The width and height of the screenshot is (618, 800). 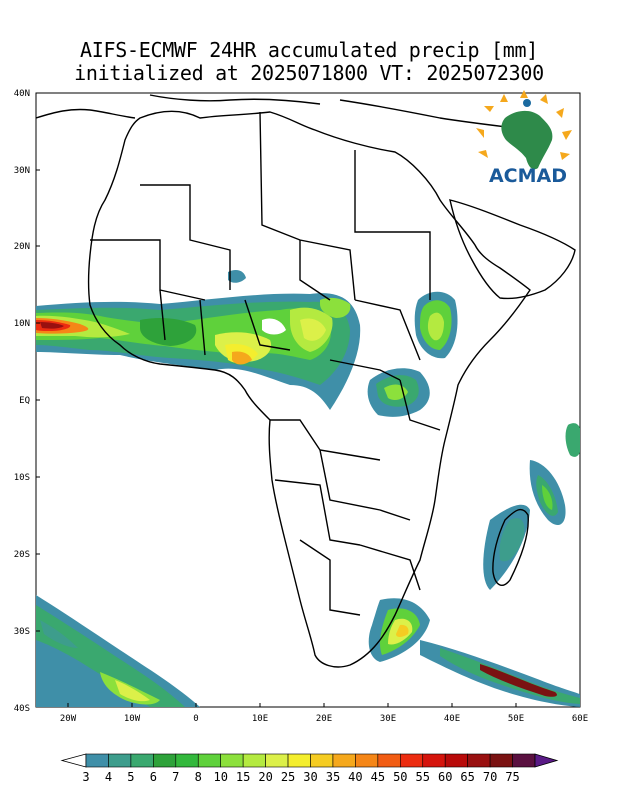 I want to click on colorbar-label: 55, so click(x=423, y=777).